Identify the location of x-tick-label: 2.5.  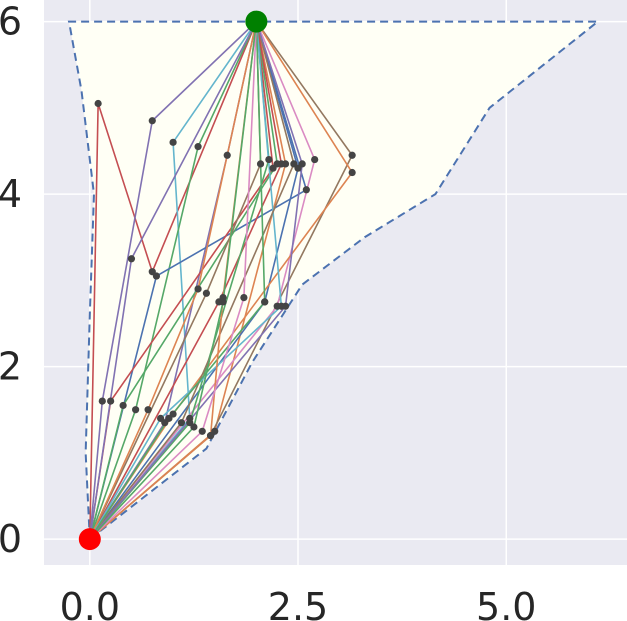
(298, 603).